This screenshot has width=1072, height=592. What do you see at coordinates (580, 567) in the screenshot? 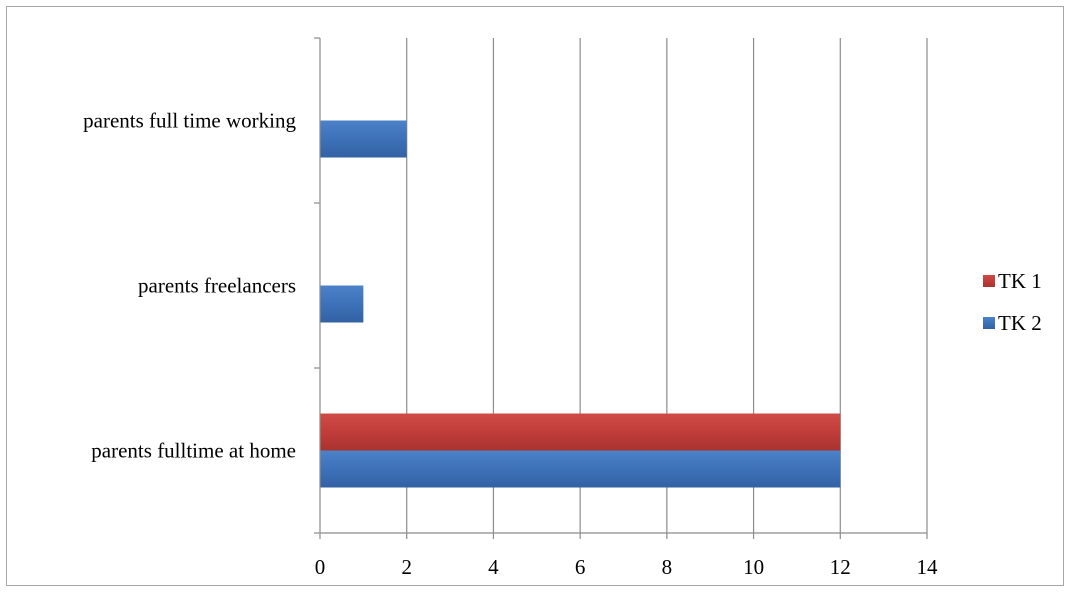
I see `x-tick-label: 6` at bounding box center [580, 567].